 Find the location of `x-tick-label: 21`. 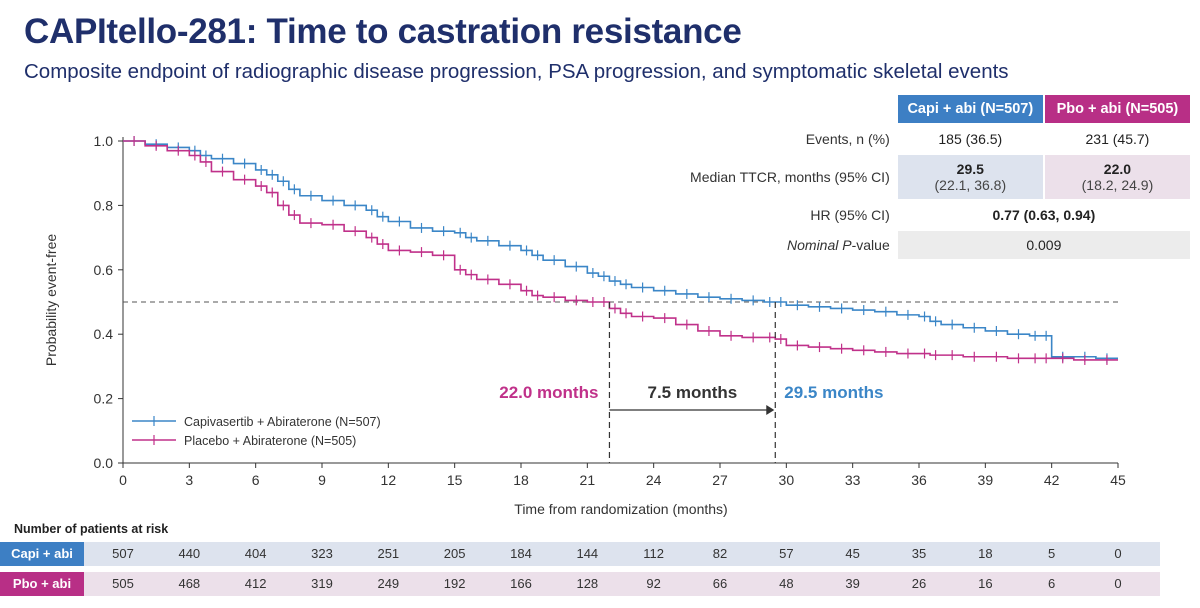

x-tick-label: 21 is located at coordinates (588, 480).